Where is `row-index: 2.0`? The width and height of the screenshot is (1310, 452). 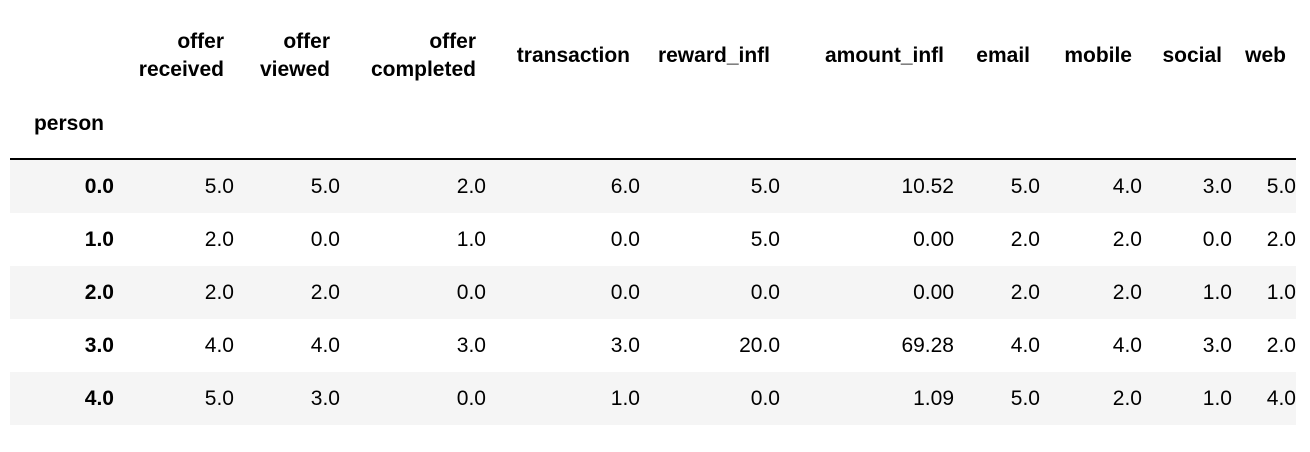 row-index: 2.0 is located at coordinates (99, 292).